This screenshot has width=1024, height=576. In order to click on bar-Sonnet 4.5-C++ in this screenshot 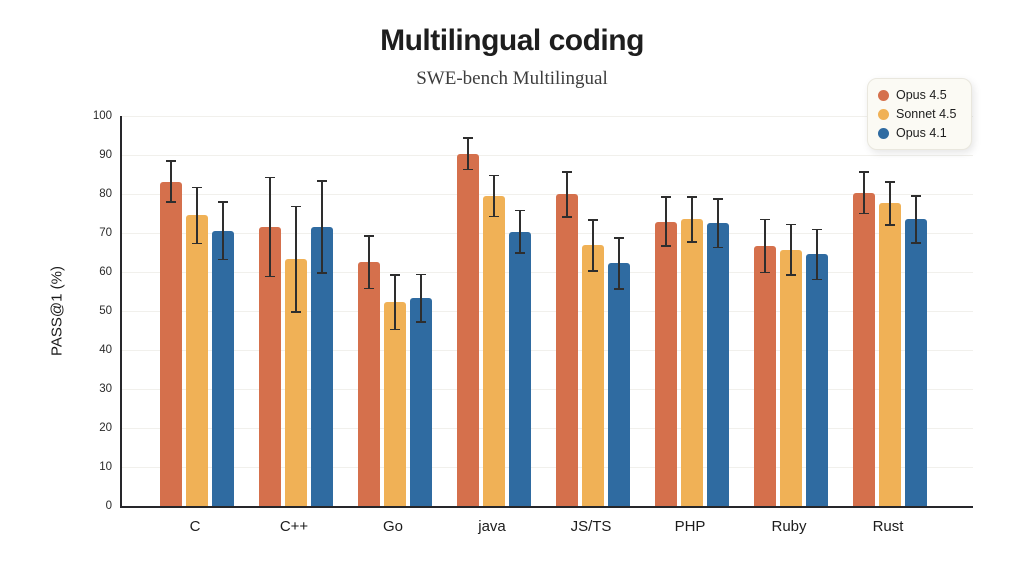, I will do `click(296, 382)`.